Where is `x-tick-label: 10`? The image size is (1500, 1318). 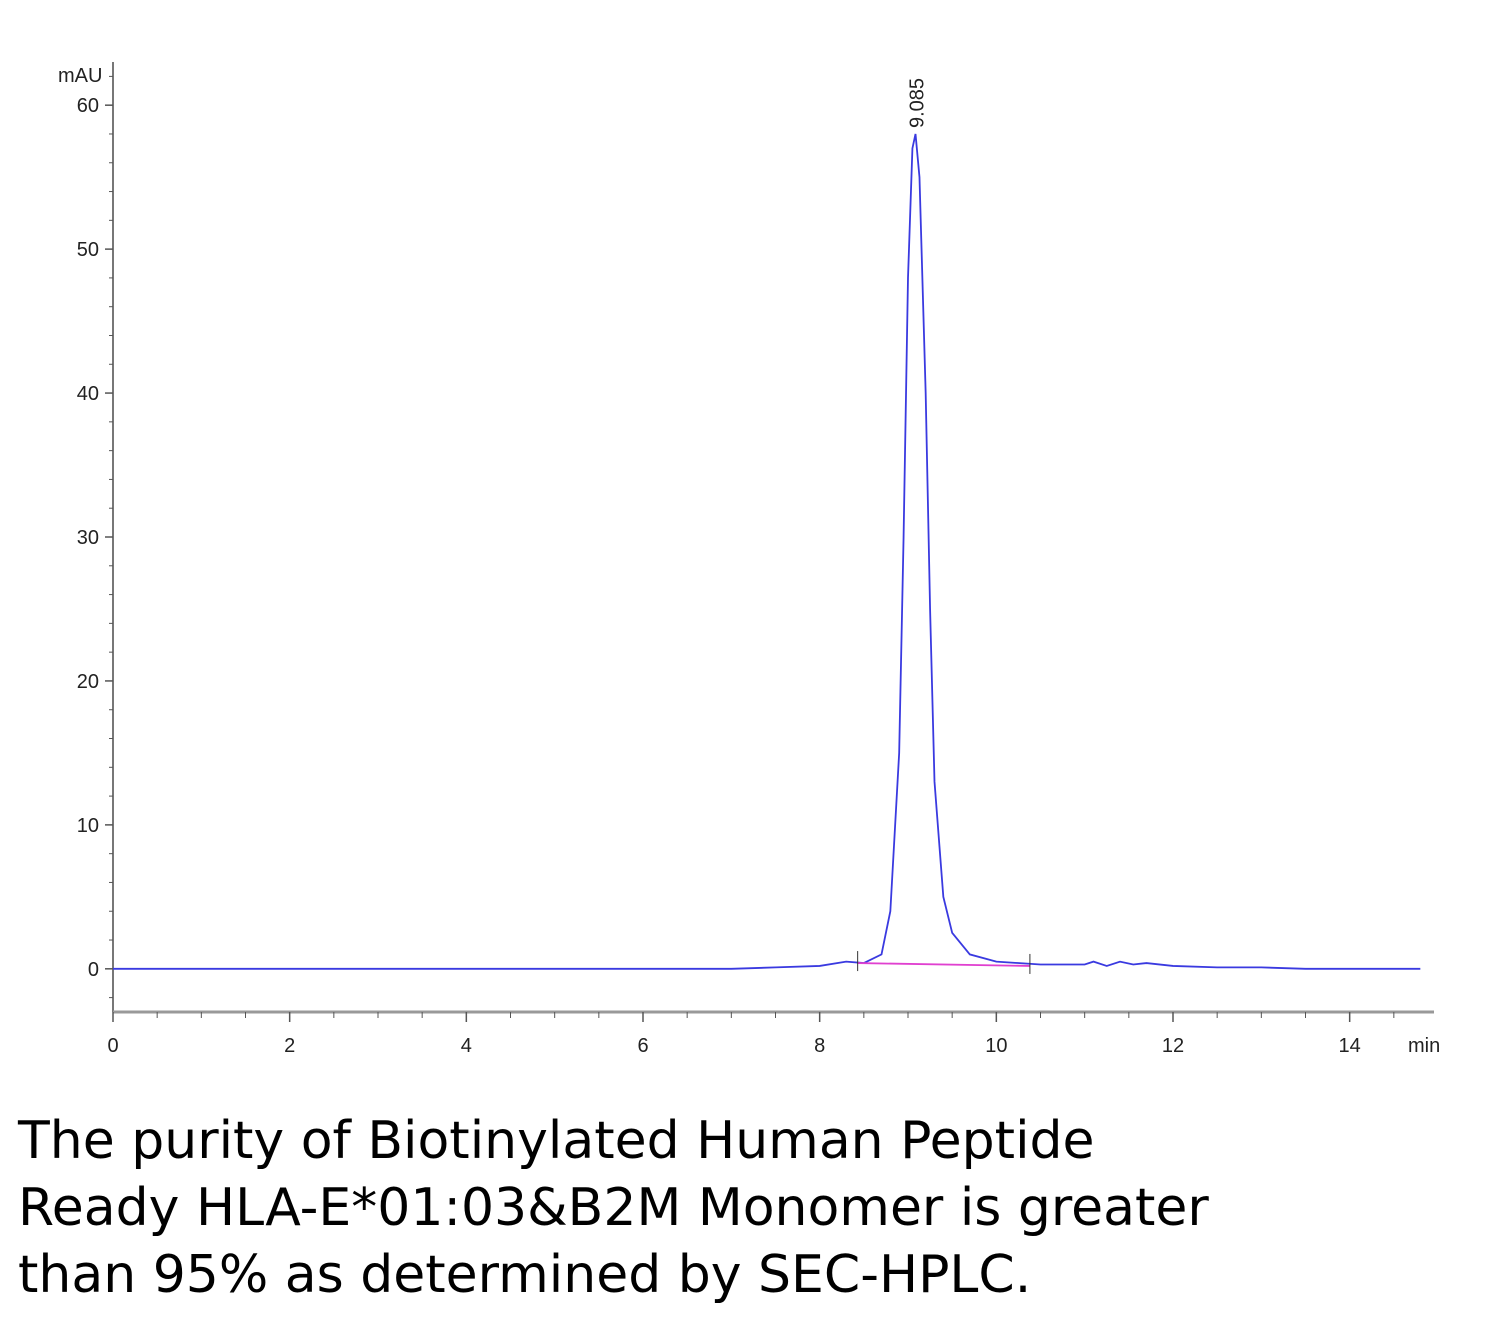 x-tick-label: 10 is located at coordinates (996, 1046).